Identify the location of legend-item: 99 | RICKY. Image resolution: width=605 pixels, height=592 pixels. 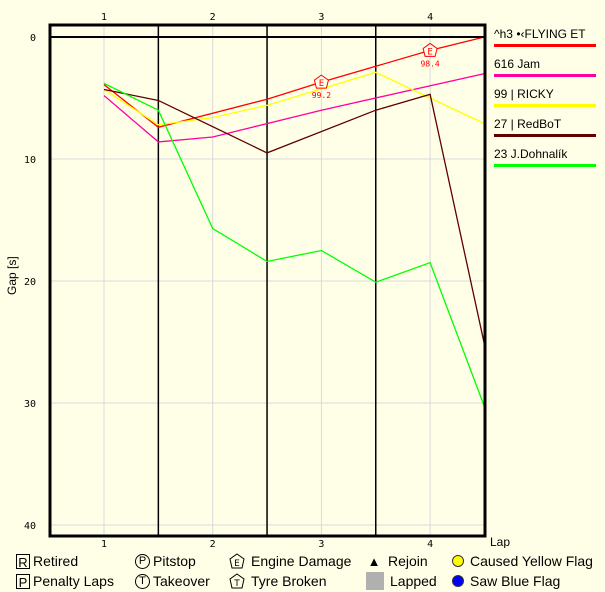
(549, 101).